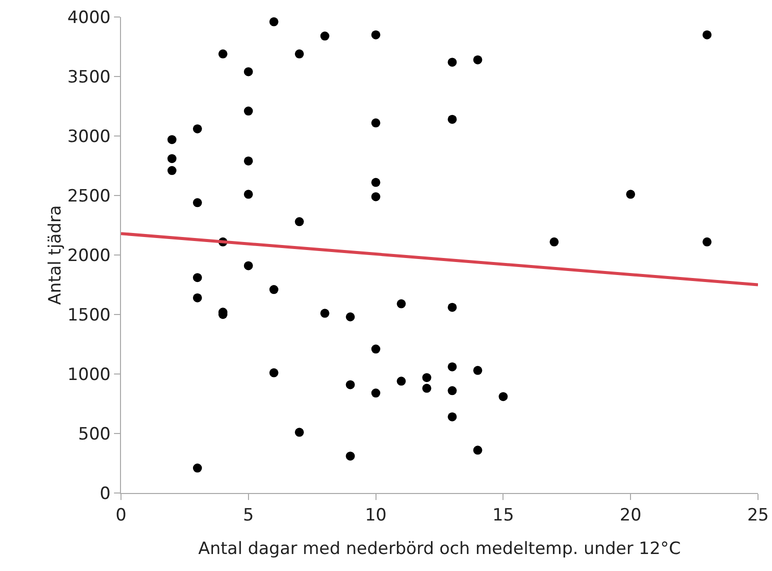 Image resolution: width=772 pixels, height=571 pixels. I want to click on y-tick-label: 500, so click(94, 434).